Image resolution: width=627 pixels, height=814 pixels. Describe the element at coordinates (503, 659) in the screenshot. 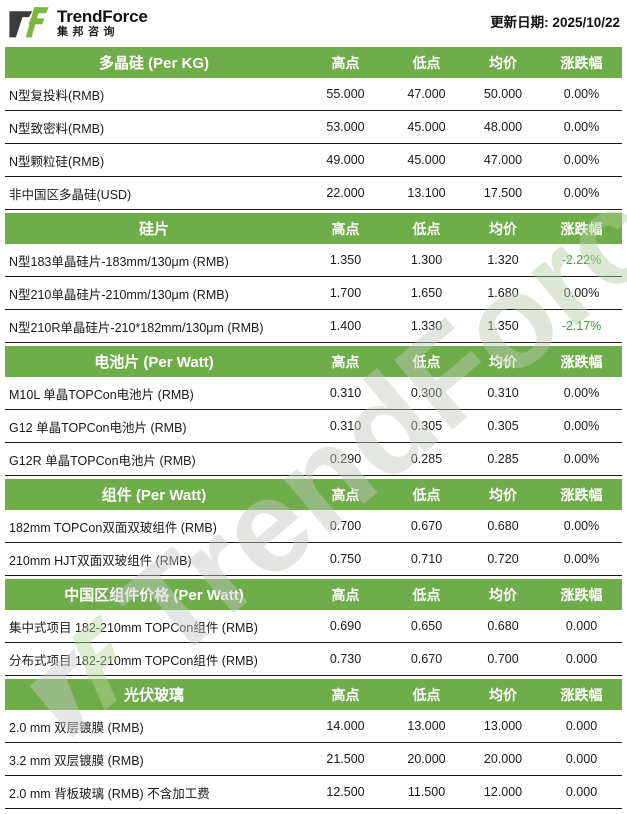

I see `row-avg-value: 0.700` at that location.